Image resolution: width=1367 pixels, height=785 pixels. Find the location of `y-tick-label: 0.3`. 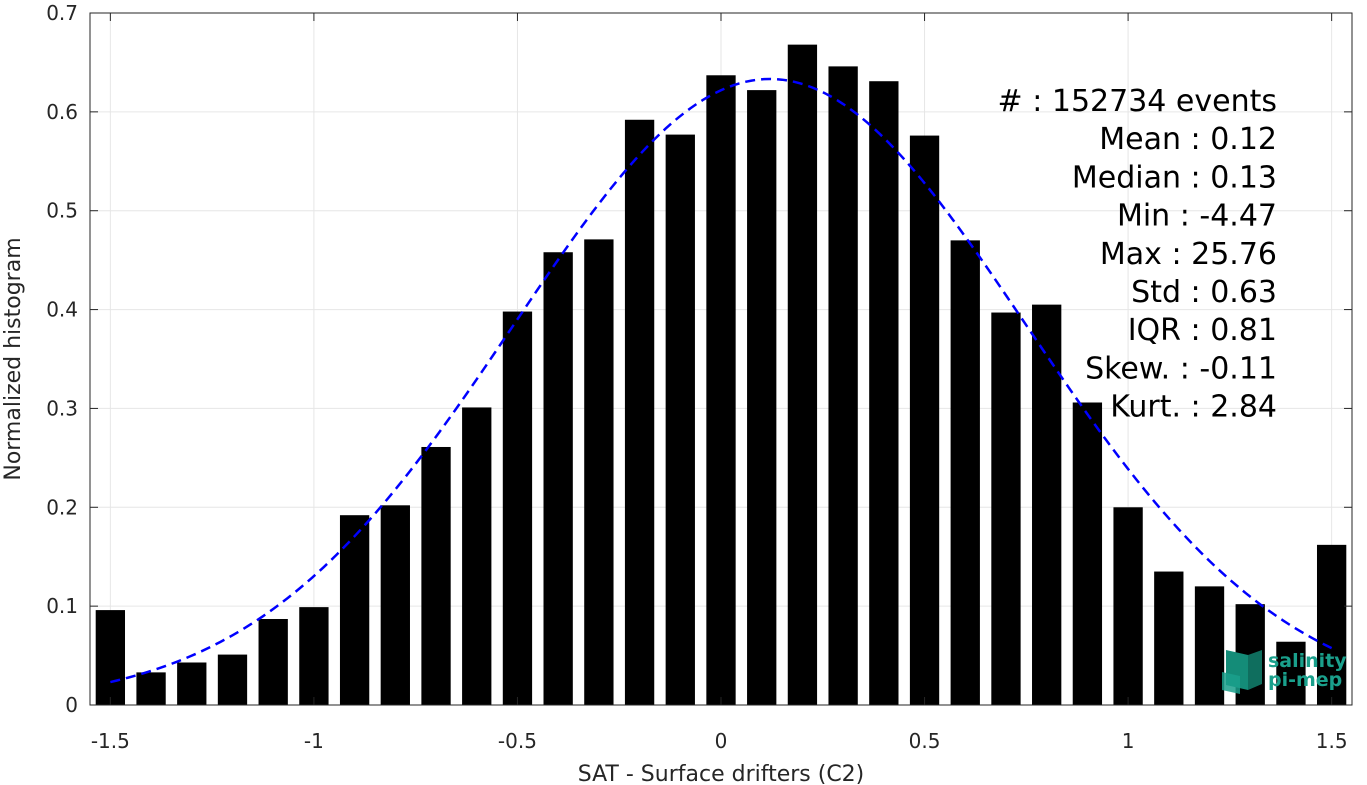

y-tick-label: 0.3 is located at coordinates (62, 408).